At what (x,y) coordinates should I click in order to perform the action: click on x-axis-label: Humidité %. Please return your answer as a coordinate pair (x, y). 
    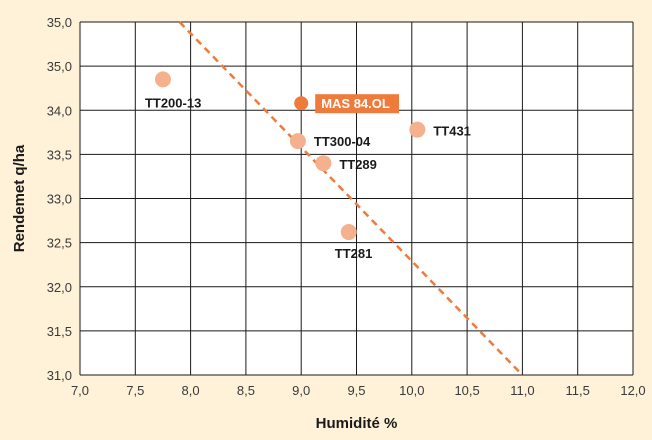
    Looking at the image, I should click on (357, 423).